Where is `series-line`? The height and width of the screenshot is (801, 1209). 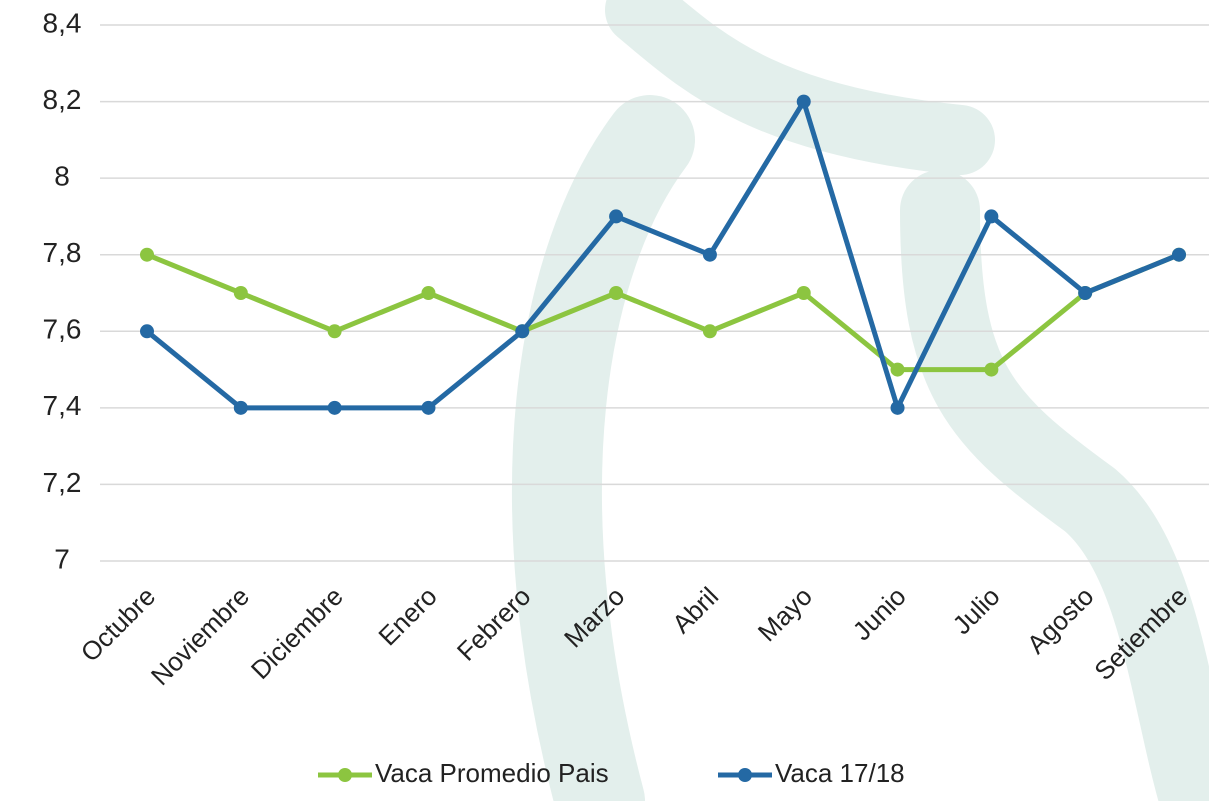
series-line is located at coordinates (663, 312).